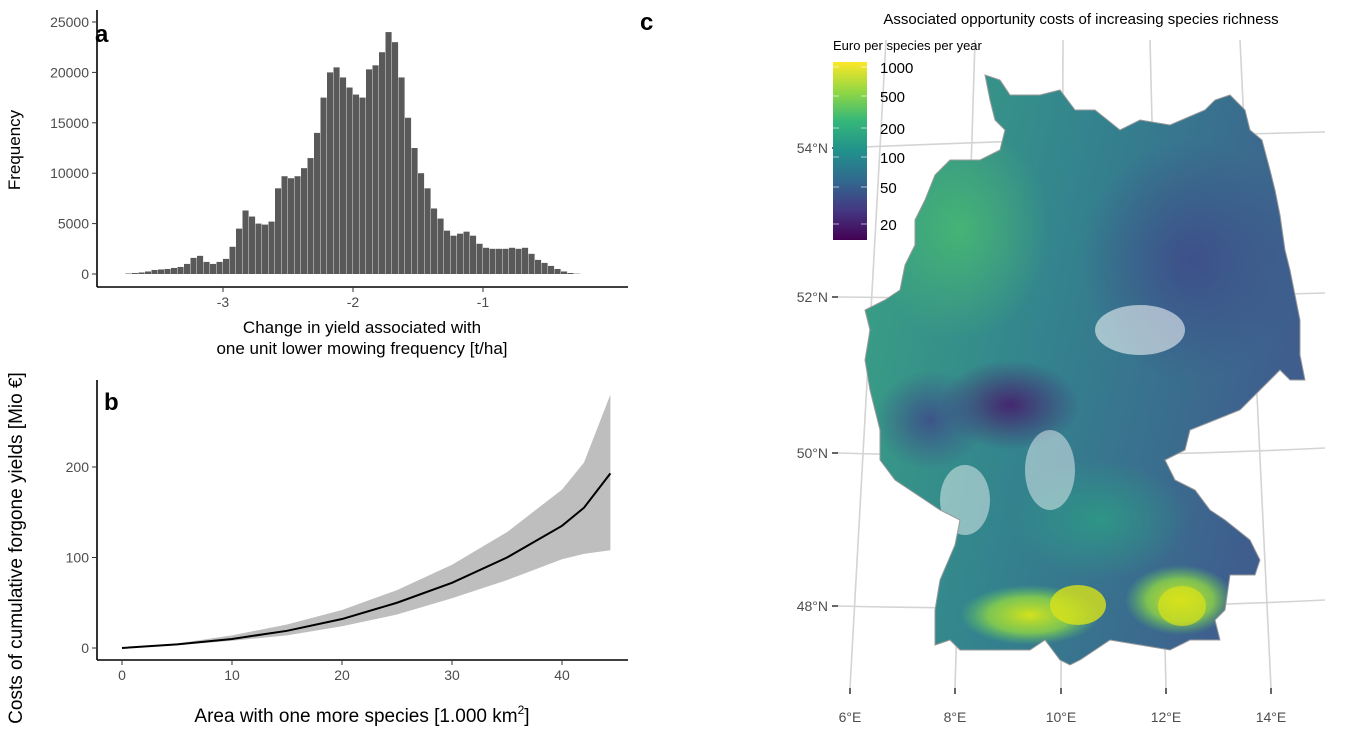 This screenshot has height=742, width=1350. What do you see at coordinates (1061, 717) in the screenshot?
I see `lon-label: 10°E` at bounding box center [1061, 717].